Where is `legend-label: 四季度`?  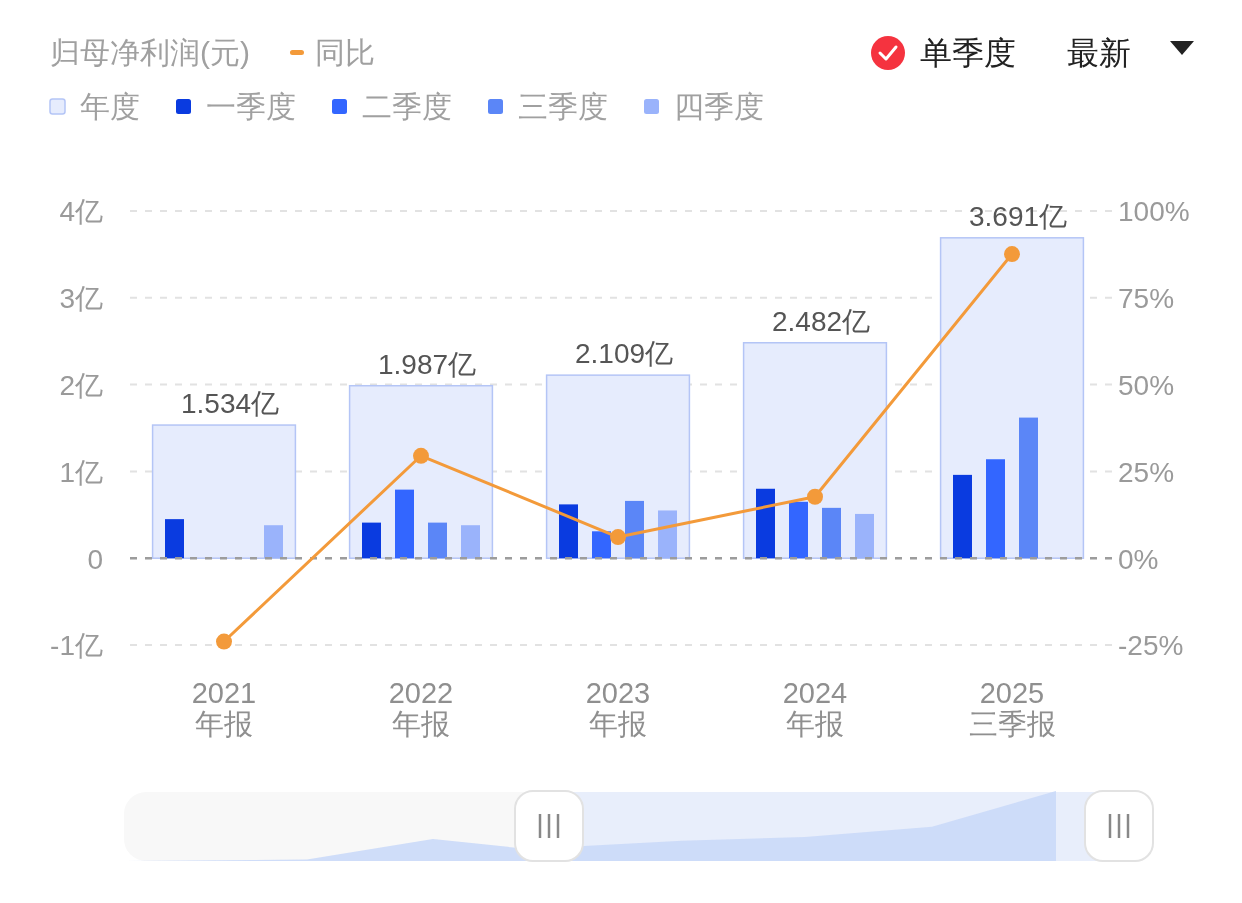
legend-label: 四季度 is located at coordinates (719, 106).